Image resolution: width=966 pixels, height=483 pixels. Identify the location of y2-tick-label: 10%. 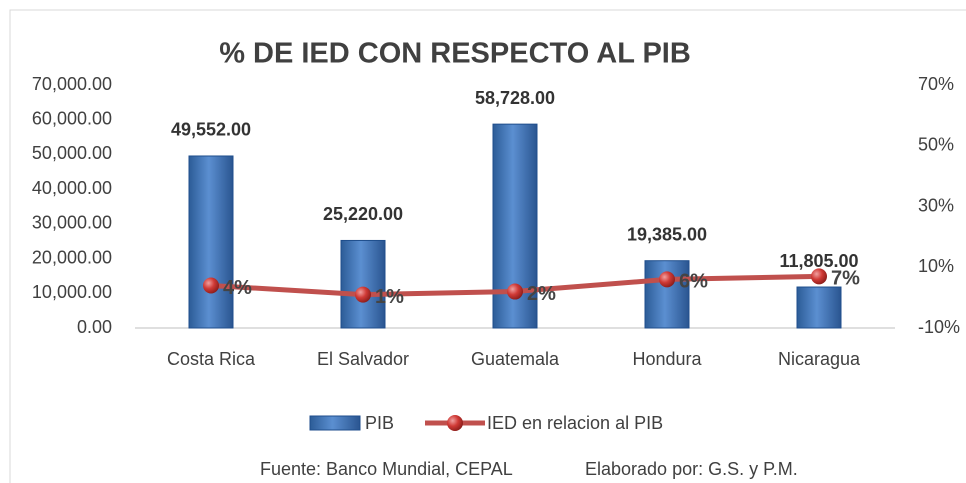
(936, 266).